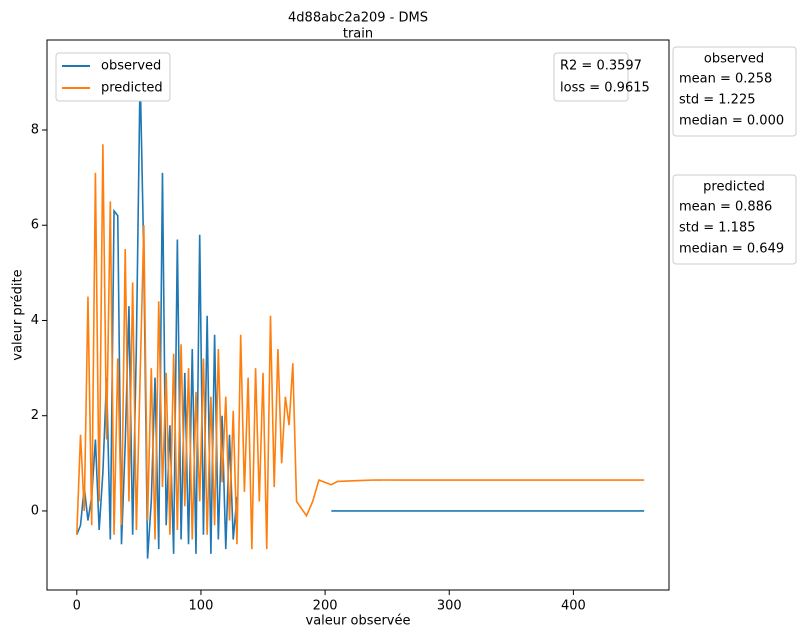  Describe the element at coordinates (358, 34) in the screenshot. I see `chart-subtitle: train` at that location.